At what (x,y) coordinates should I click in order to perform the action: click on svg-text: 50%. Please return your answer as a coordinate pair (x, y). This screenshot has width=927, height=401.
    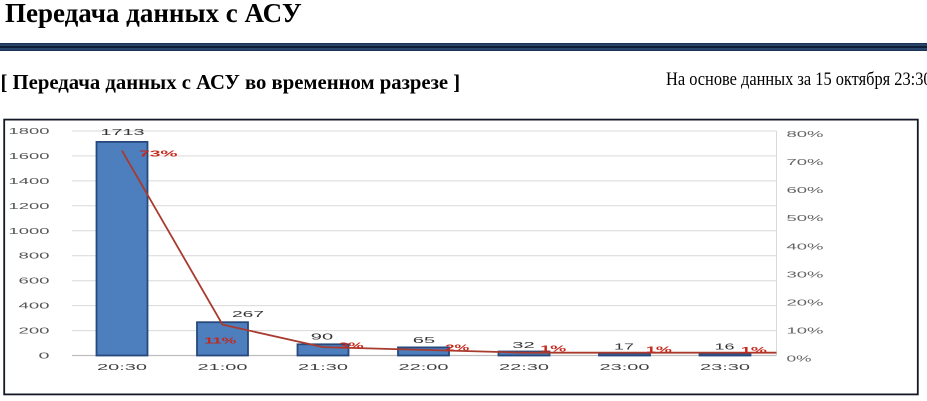
    Looking at the image, I should click on (805, 218).